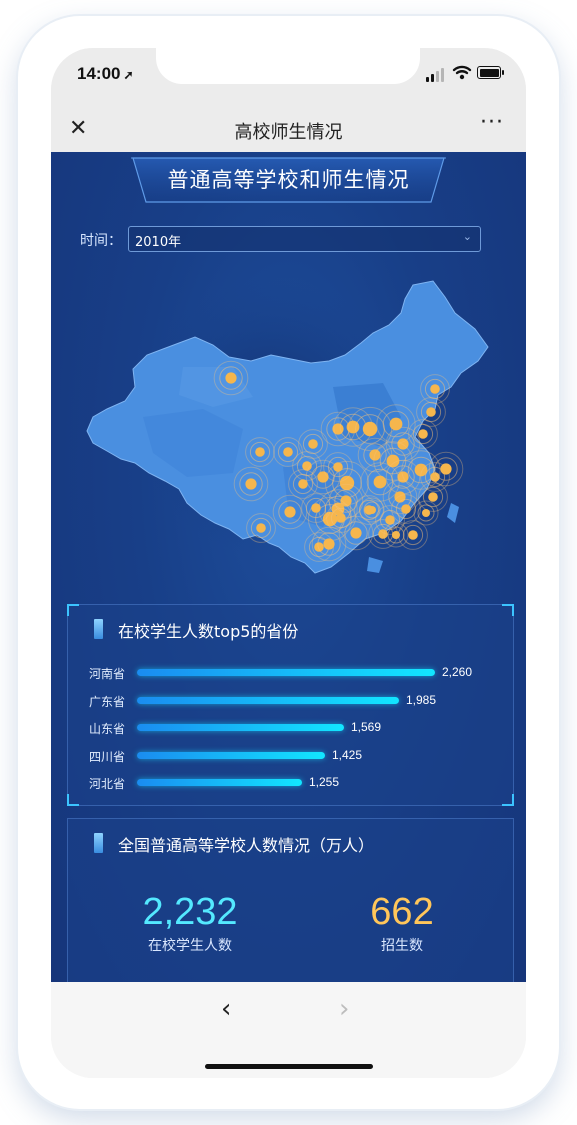  What do you see at coordinates (304, 239) in the screenshot?
I see `year-select: 2010年 ⌄` at bounding box center [304, 239].